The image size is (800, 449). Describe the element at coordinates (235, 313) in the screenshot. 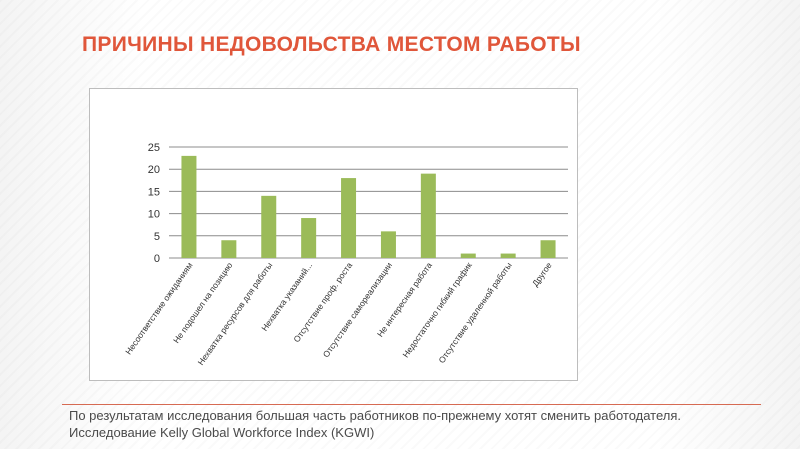

I see `x-tick-label: Нехватка ресурсов для работы` at that location.